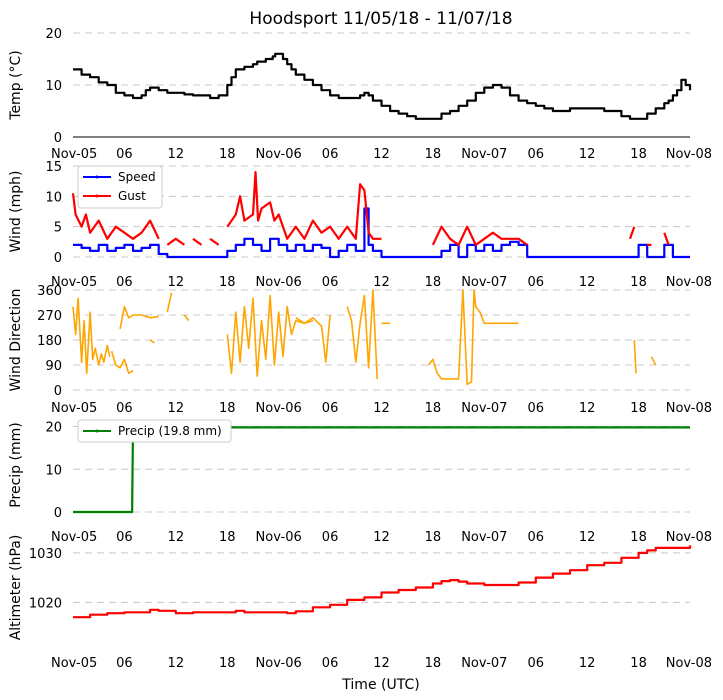 This screenshot has width=723, height=700. Describe the element at coordinates (58, 228) in the screenshot. I see `y-tick-label: 5` at that location.